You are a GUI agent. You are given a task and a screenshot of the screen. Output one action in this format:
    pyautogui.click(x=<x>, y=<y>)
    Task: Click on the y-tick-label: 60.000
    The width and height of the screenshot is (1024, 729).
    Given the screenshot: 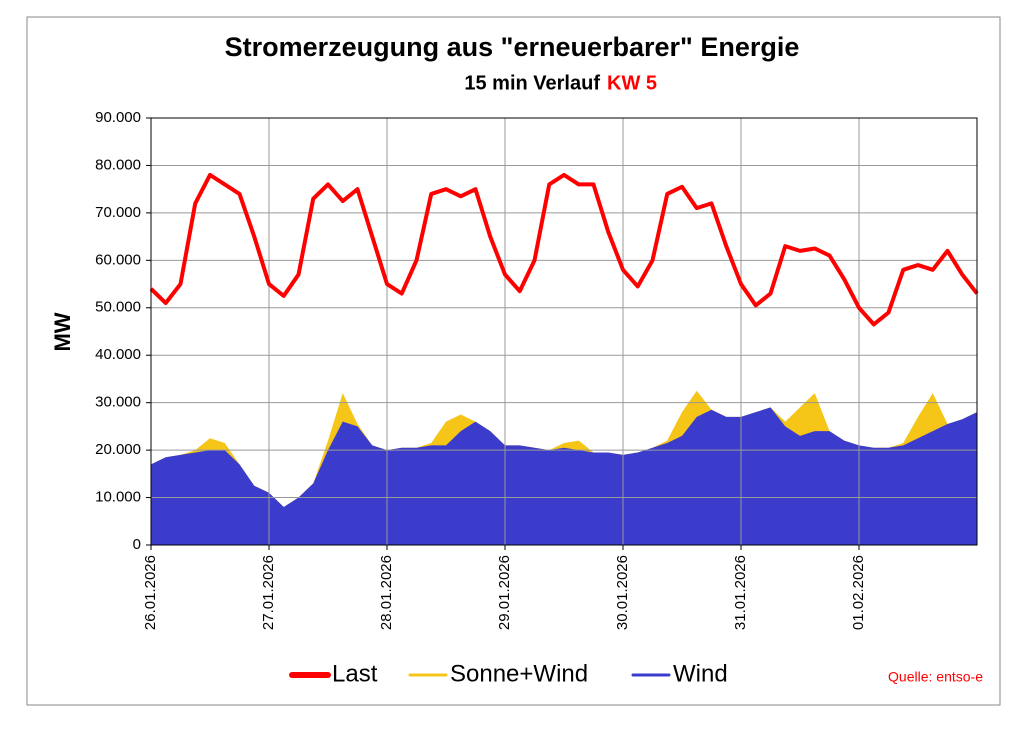 What is the action you would take?
    pyautogui.click(x=118, y=259)
    